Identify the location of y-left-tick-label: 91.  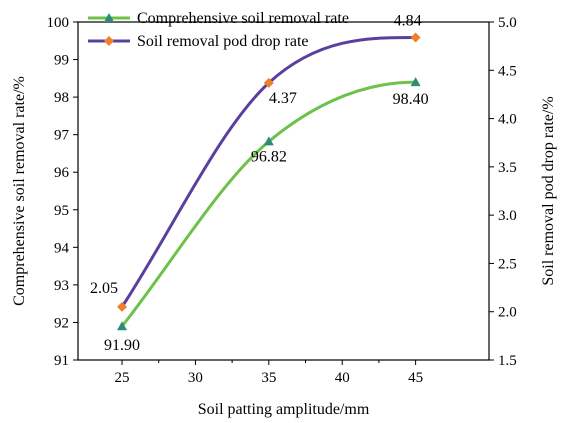
(61, 361).